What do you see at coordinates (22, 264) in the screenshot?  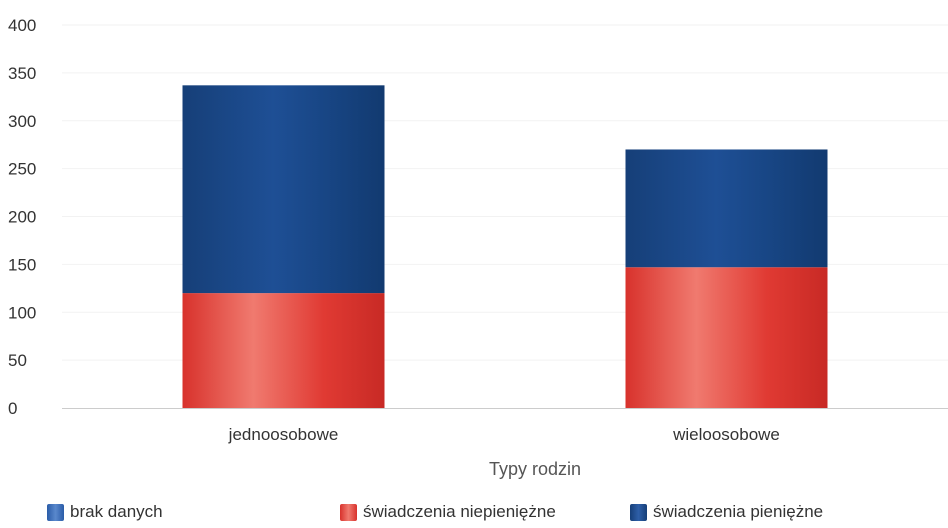 I see `y-tick-label: 150` at bounding box center [22, 264].